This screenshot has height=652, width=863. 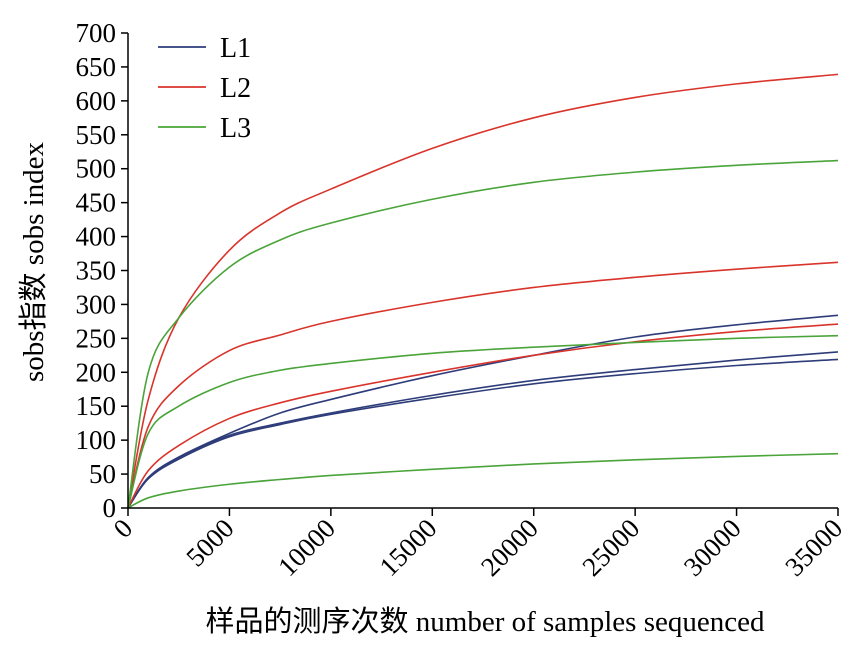 What do you see at coordinates (408, 547) in the screenshot?
I see `x-tick-label: 15000` at bounding box center [408, 547].